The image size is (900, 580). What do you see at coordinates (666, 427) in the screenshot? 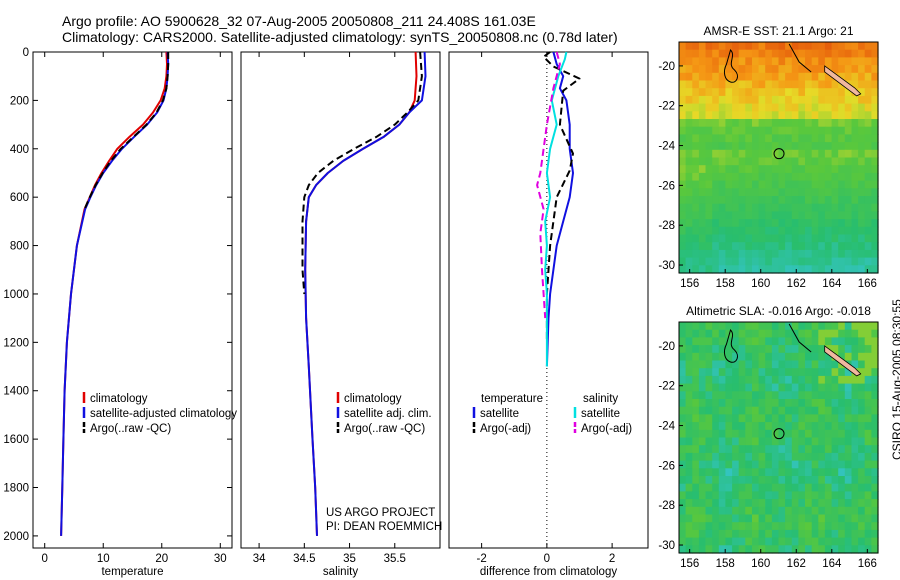
I see `map4-ytick-label: -24` at bounding box center [666, 427].